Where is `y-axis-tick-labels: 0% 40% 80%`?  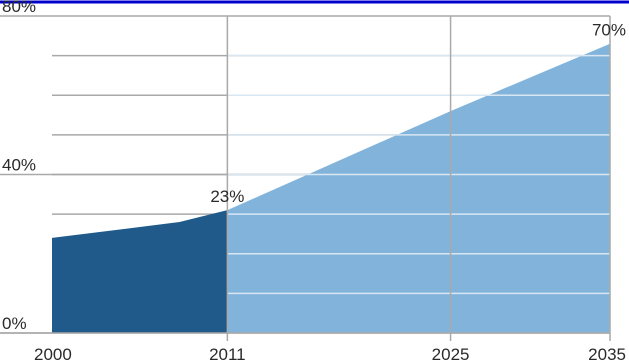 y-axis-tick-labels: 0% 40% 80% is located at coordinates (19, 166).